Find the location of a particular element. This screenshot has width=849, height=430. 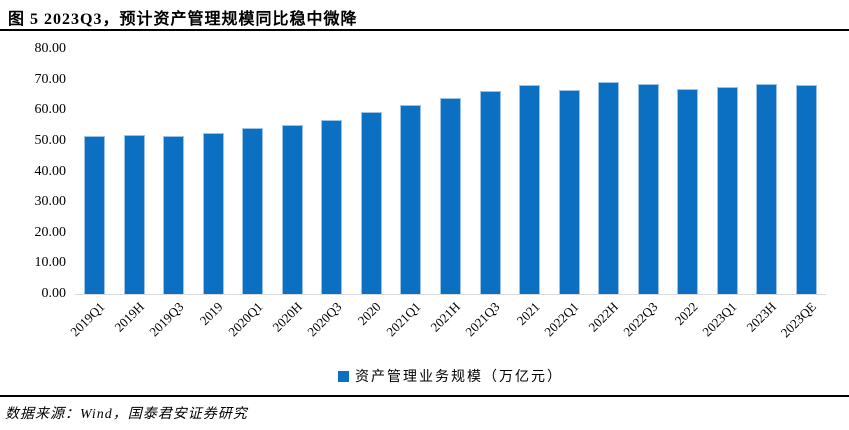

bar-2020Q1 is located at coordinates (253, 210).